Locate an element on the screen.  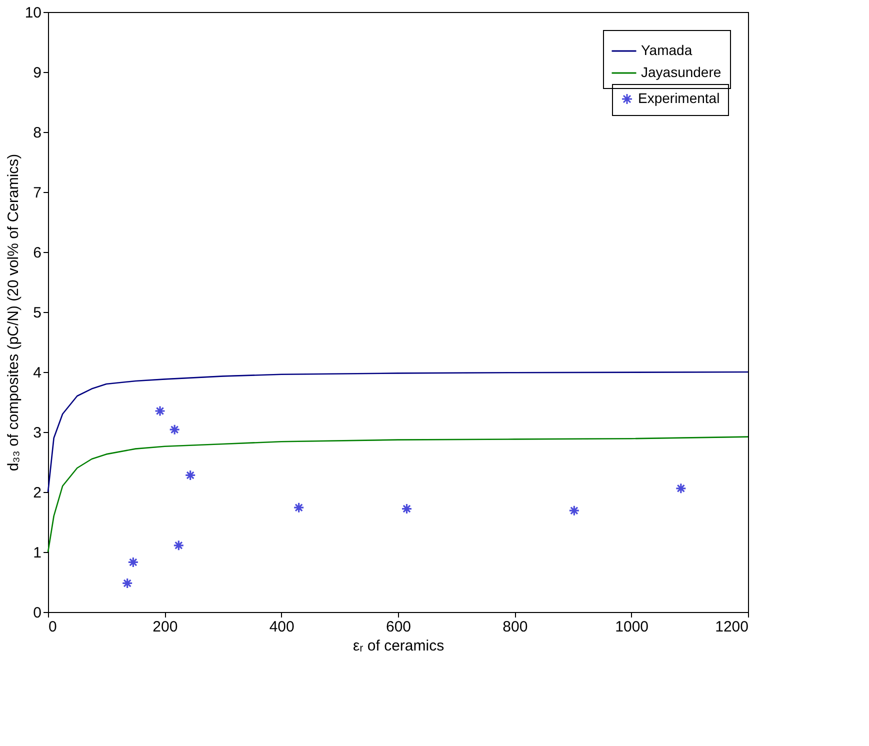
x-tick-label: 0 is located at coordinates (52, 627).